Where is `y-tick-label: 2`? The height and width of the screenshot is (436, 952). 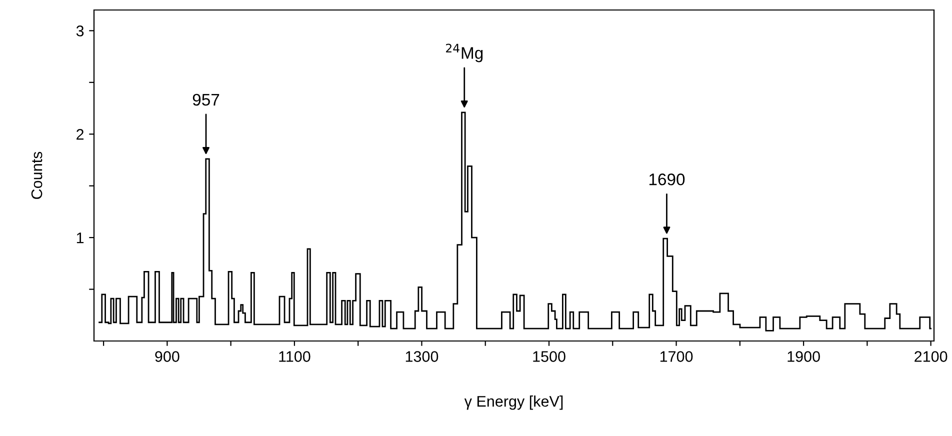
y-tick-label: 2 is located at coordinates (80, 134).